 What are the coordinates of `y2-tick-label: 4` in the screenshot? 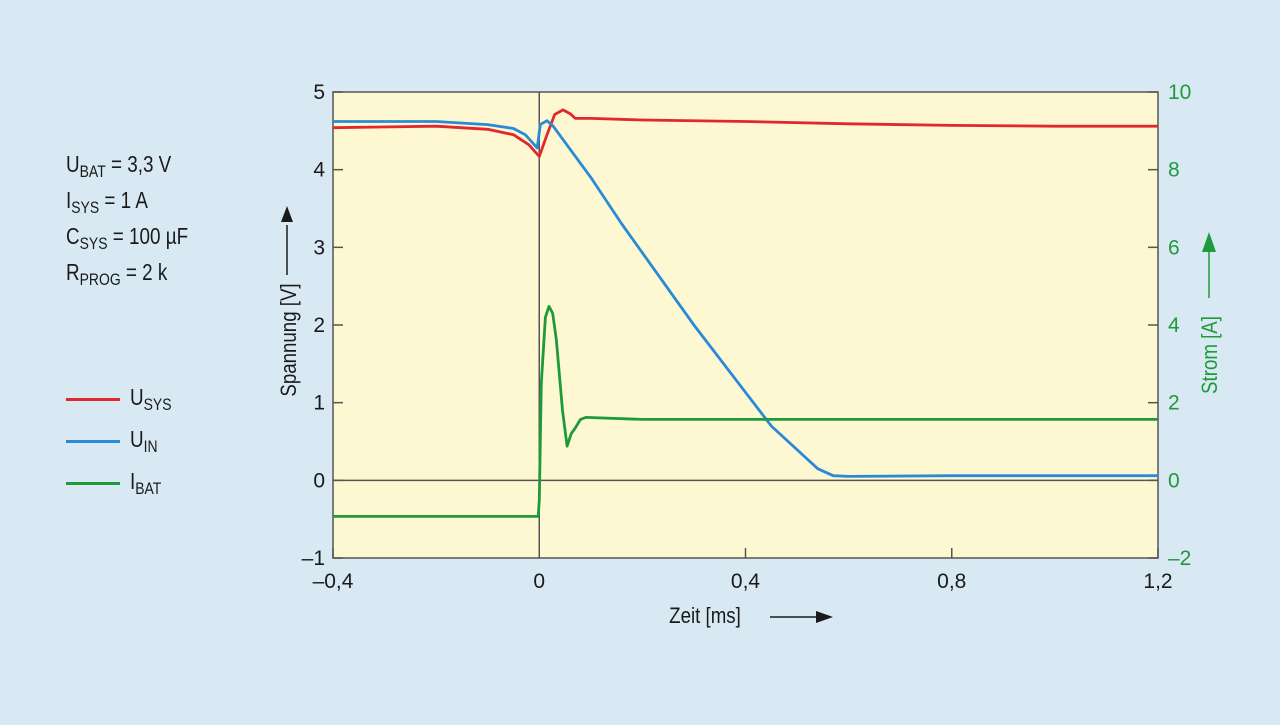 It's located at (1174, 325).